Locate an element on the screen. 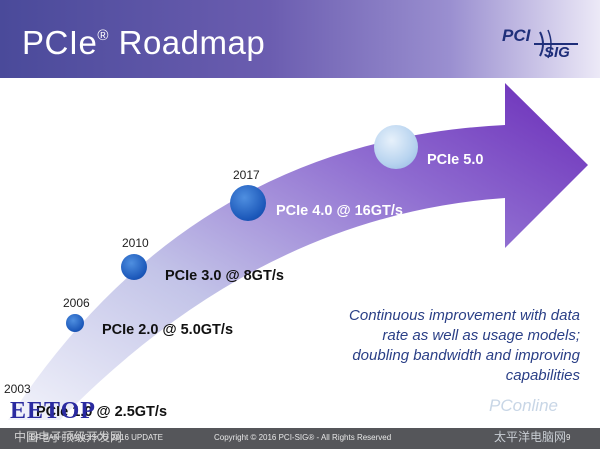 This screenshot has height=449, width=600. milestone-year: 2017 is located at coordinates (246, 175).